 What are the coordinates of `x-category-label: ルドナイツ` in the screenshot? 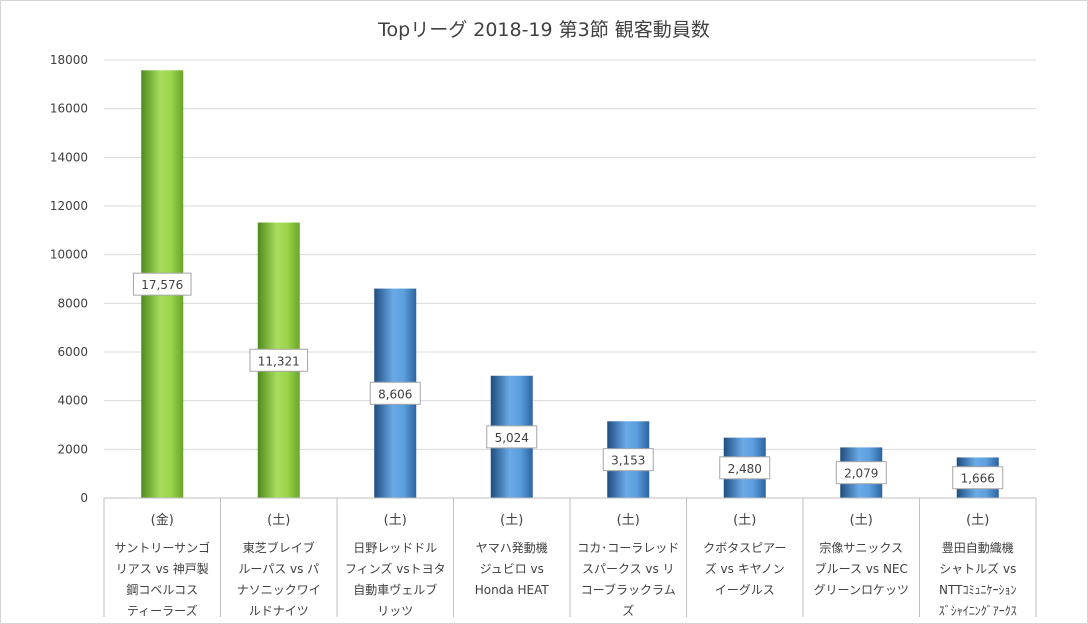 It's located at (279, 611).